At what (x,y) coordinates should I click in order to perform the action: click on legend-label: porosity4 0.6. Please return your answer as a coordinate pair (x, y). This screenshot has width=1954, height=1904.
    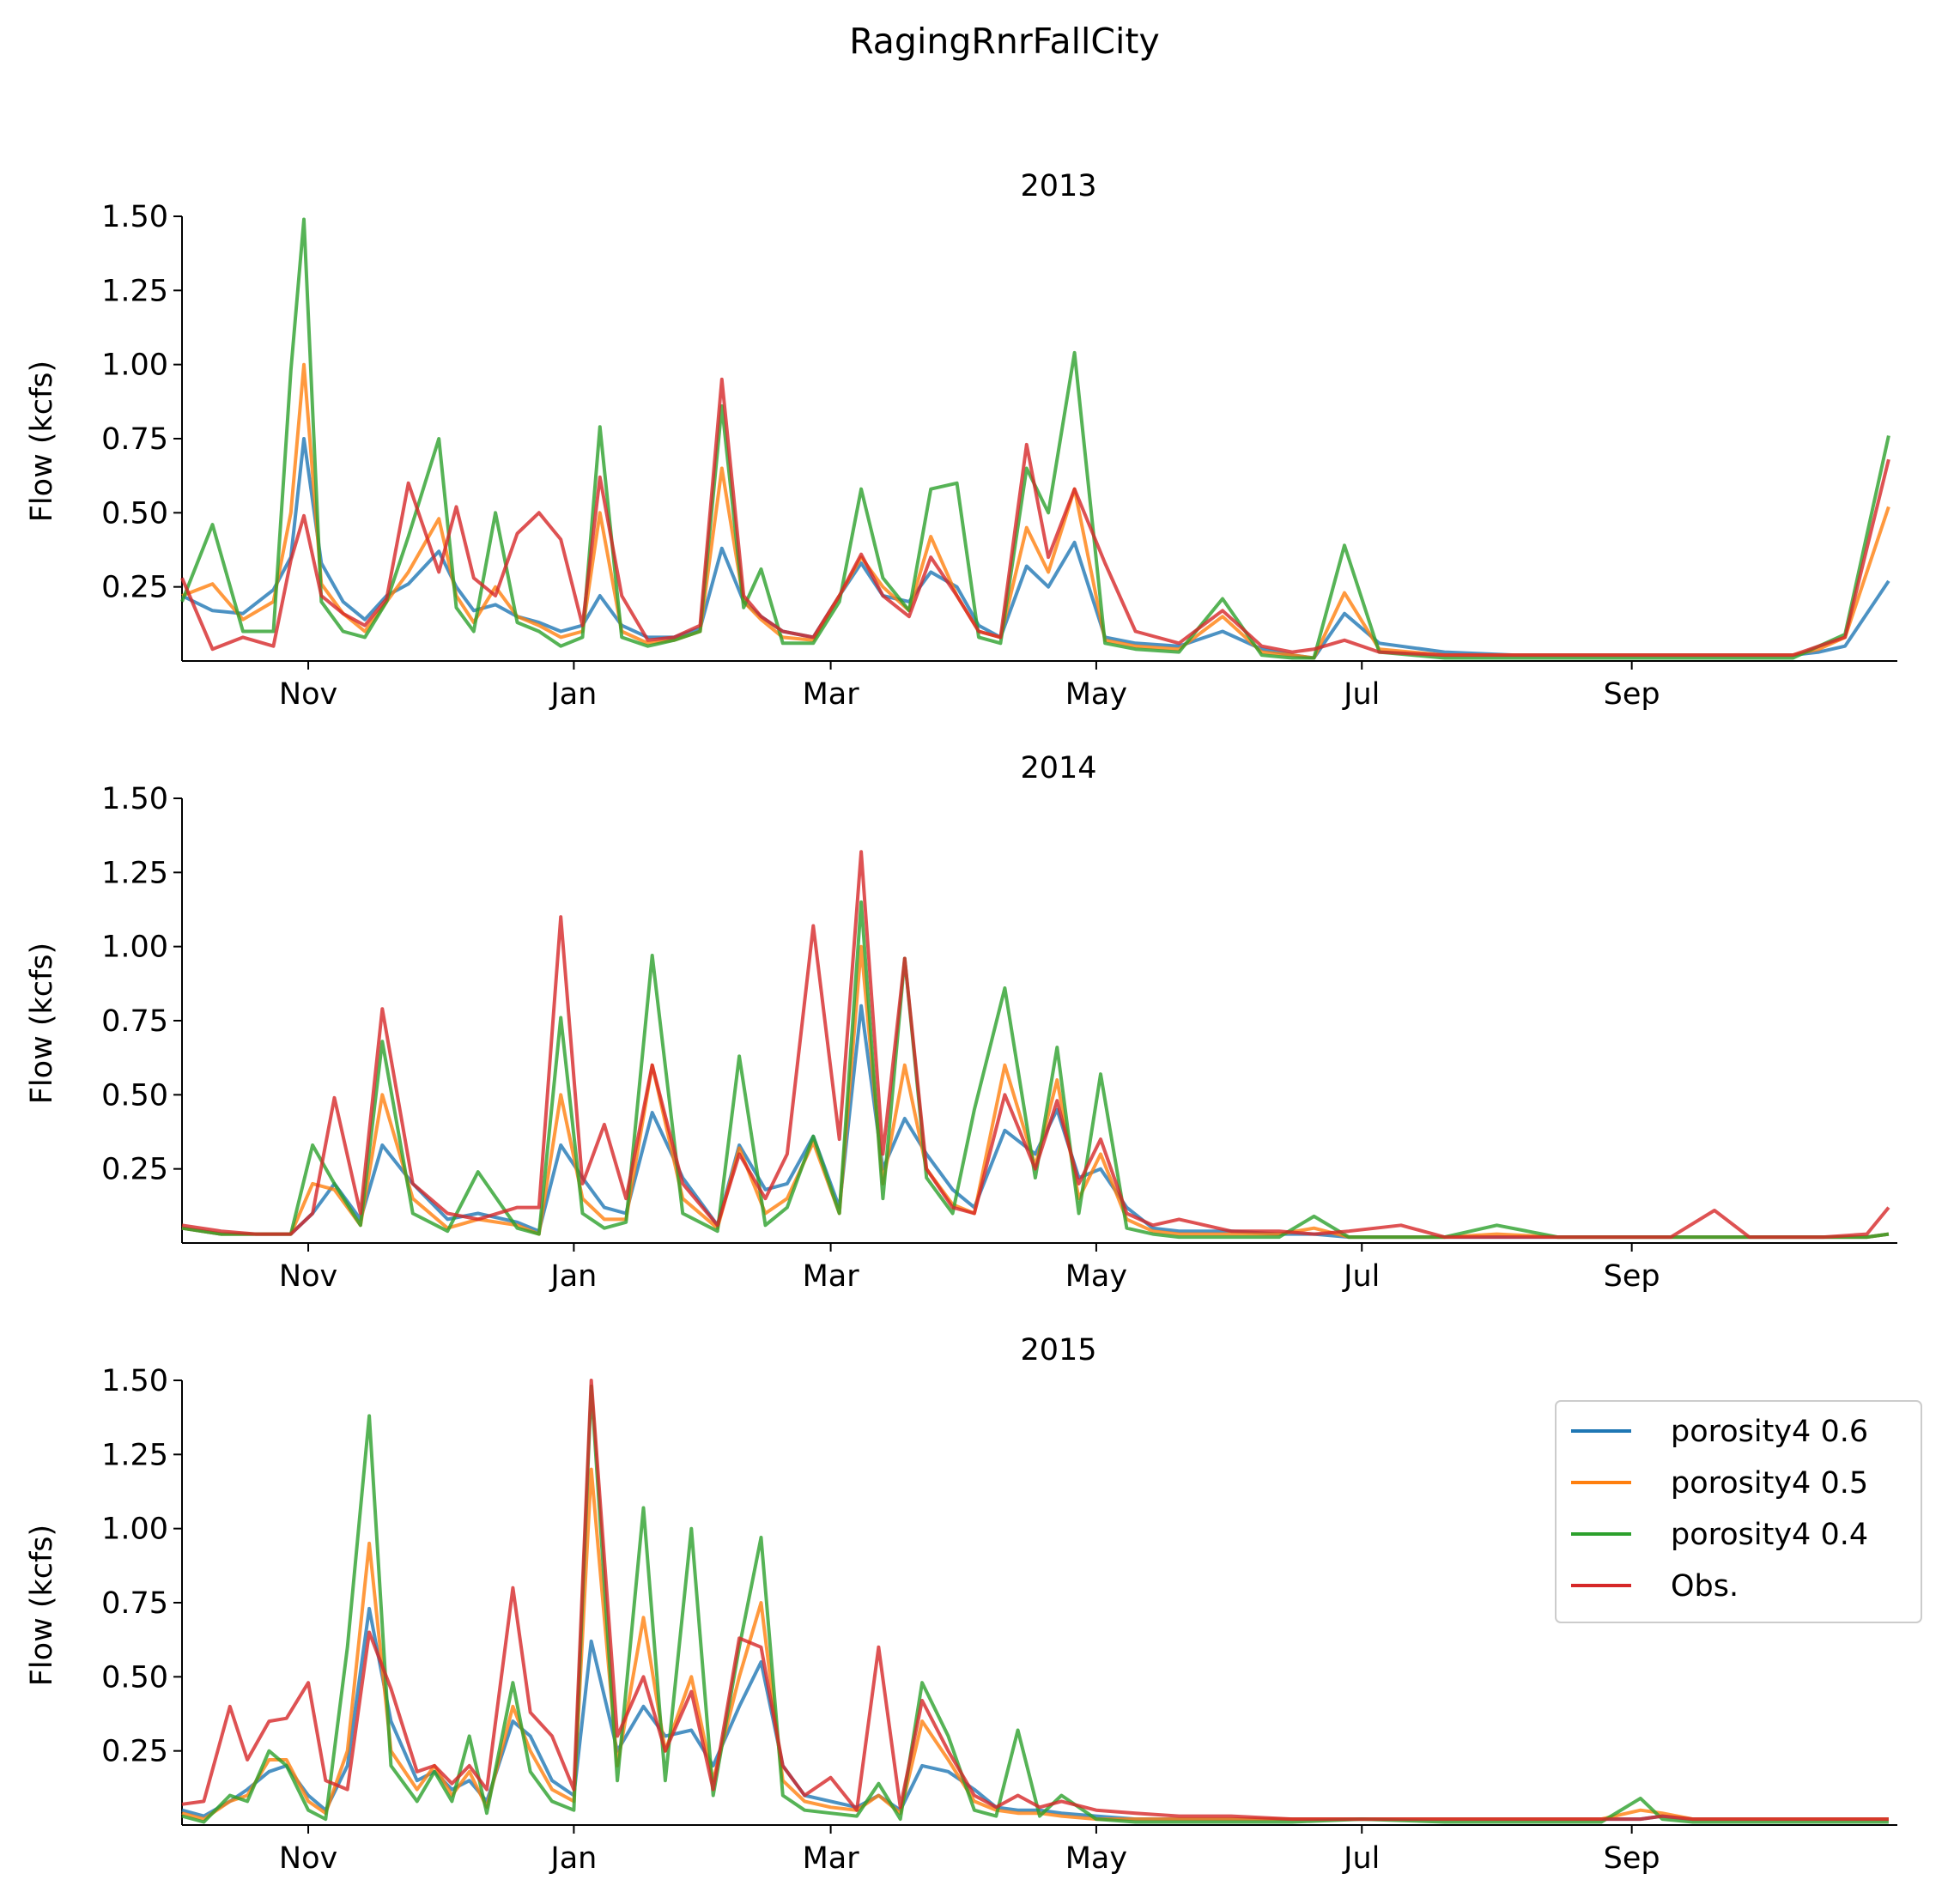
    Looking at the image, I should click on (1769, 1432).